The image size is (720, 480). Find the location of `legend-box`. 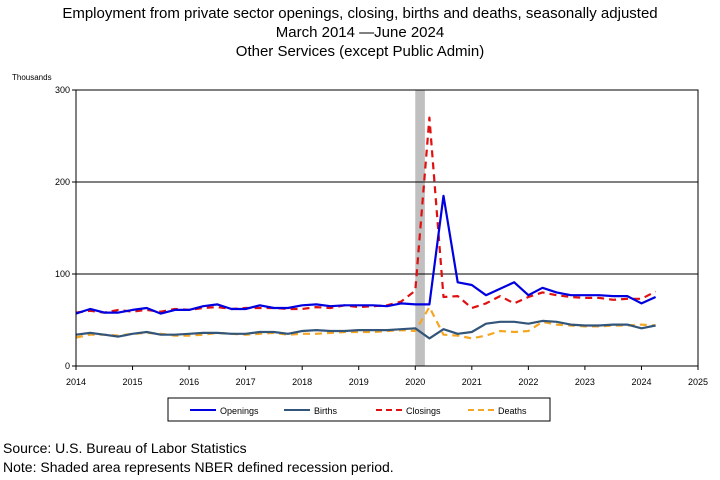

legend-box is located at coordinates (359, 409).